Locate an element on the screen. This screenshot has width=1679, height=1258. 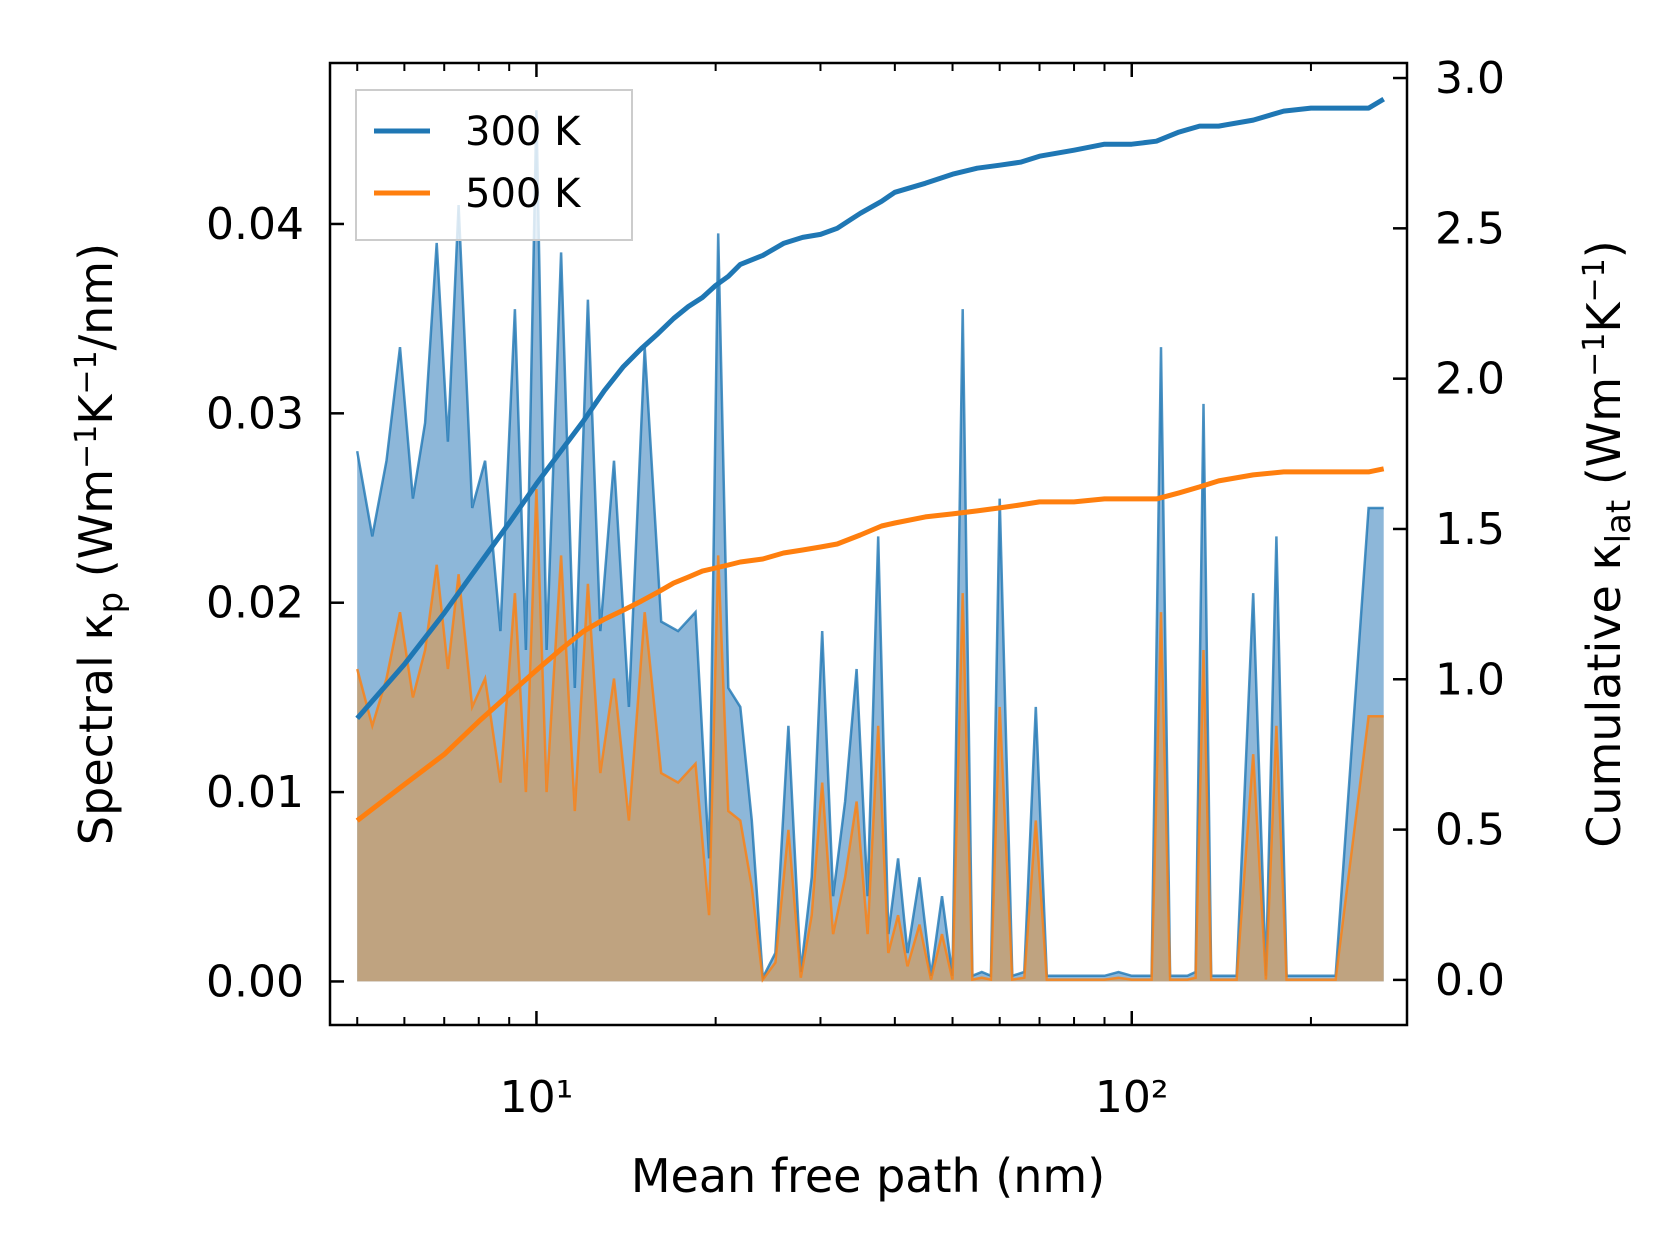
y-left-tick-label: 0.01 is located at coordinates (255, 792).